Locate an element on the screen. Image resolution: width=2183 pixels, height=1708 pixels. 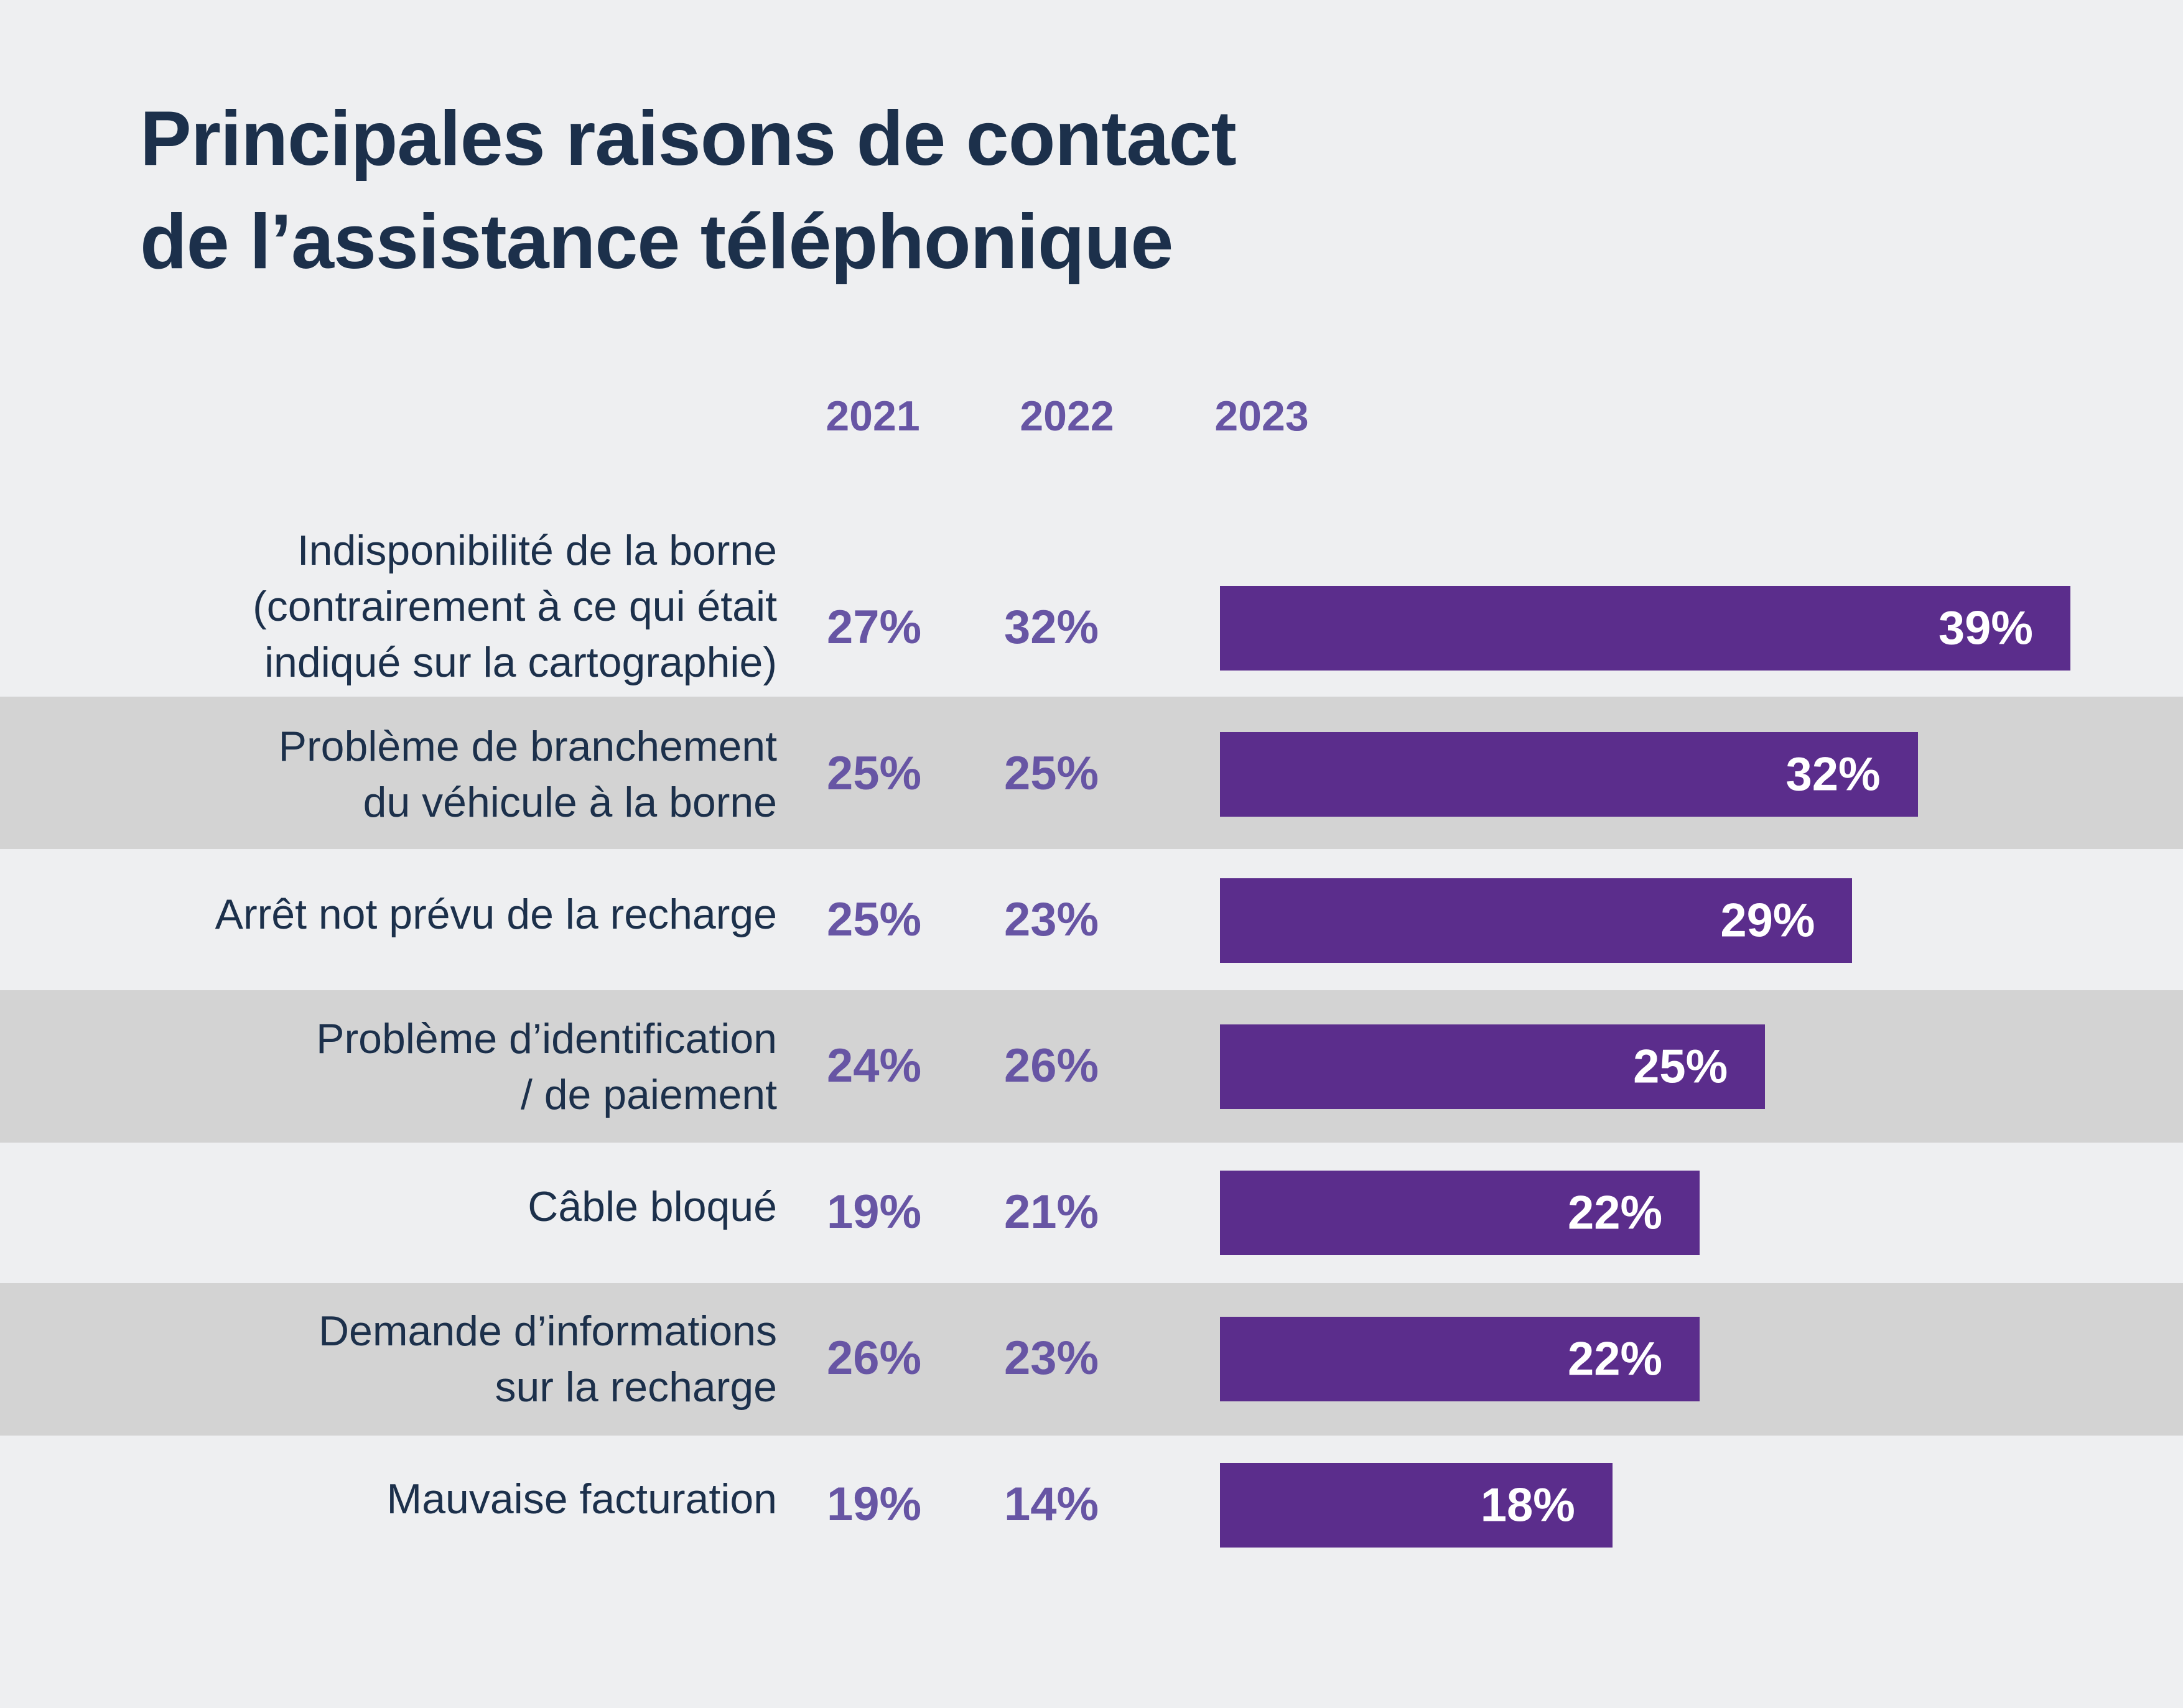
category-label-line: Indisponibilité de la borne is located at coordinates (537, 550).